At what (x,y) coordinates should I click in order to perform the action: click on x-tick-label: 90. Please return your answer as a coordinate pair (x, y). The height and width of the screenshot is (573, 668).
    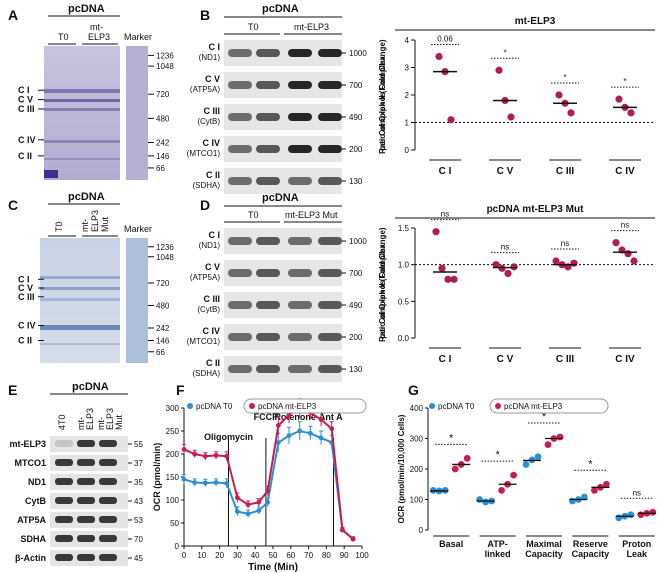
    Looking at the image, I should click on (344, 555).